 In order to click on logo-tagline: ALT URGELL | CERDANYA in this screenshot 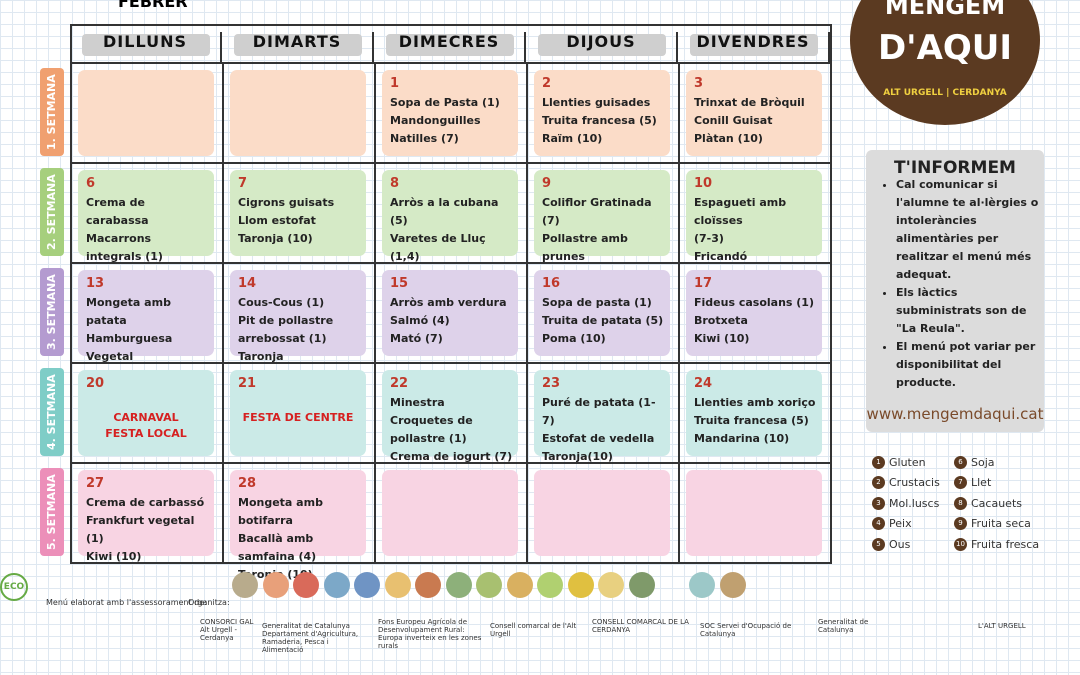, I will do `click(945, 93)`.